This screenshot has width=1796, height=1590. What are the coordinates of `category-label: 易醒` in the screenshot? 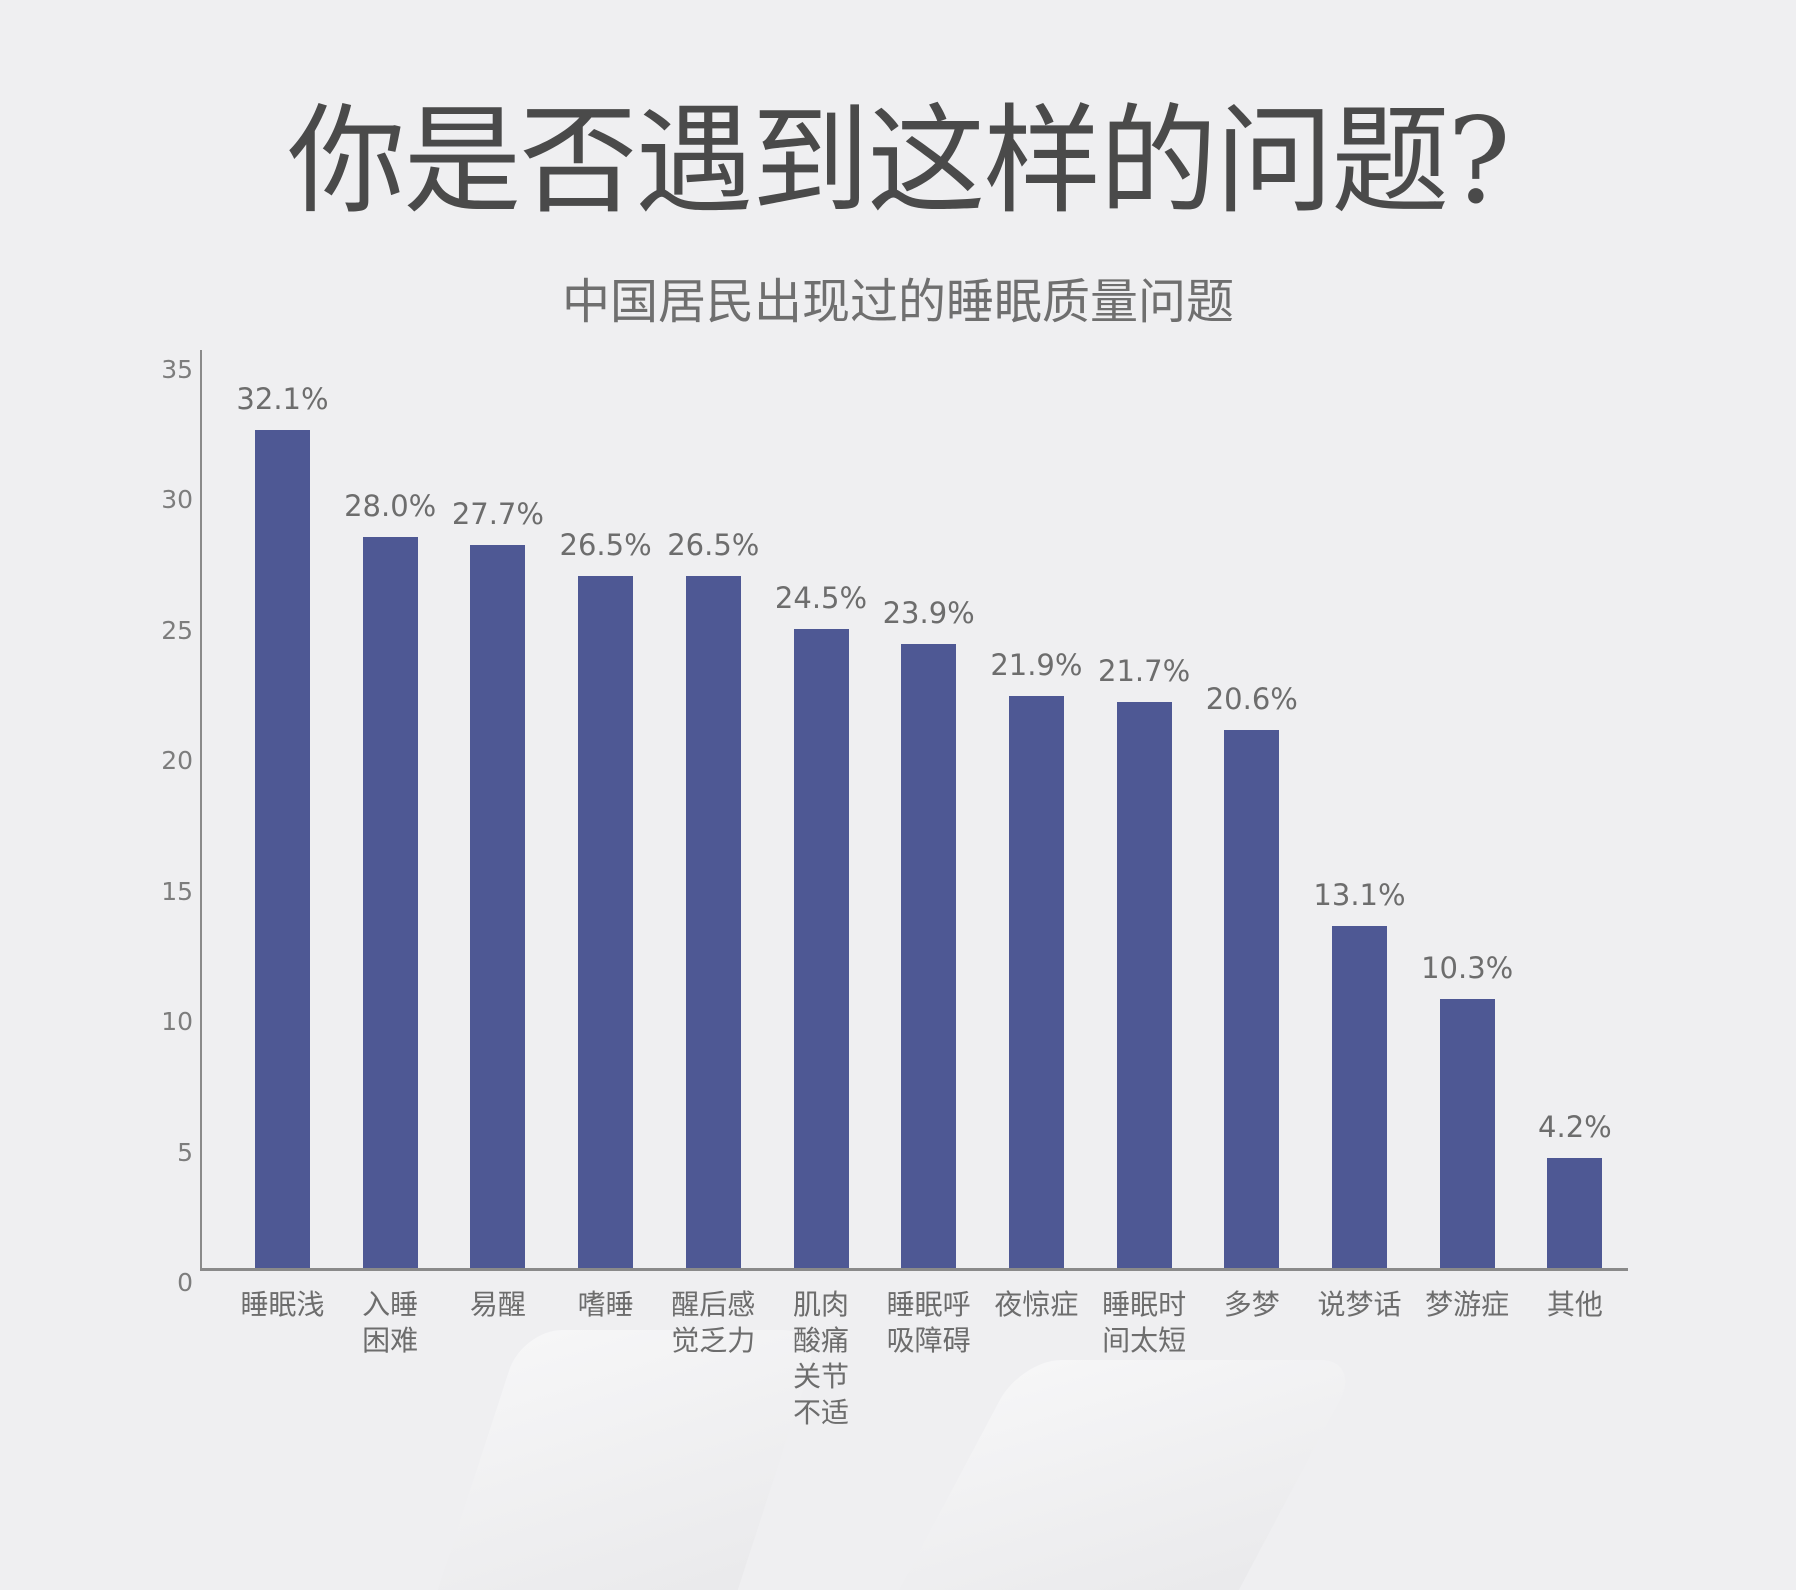 It's located at (497, 1304).